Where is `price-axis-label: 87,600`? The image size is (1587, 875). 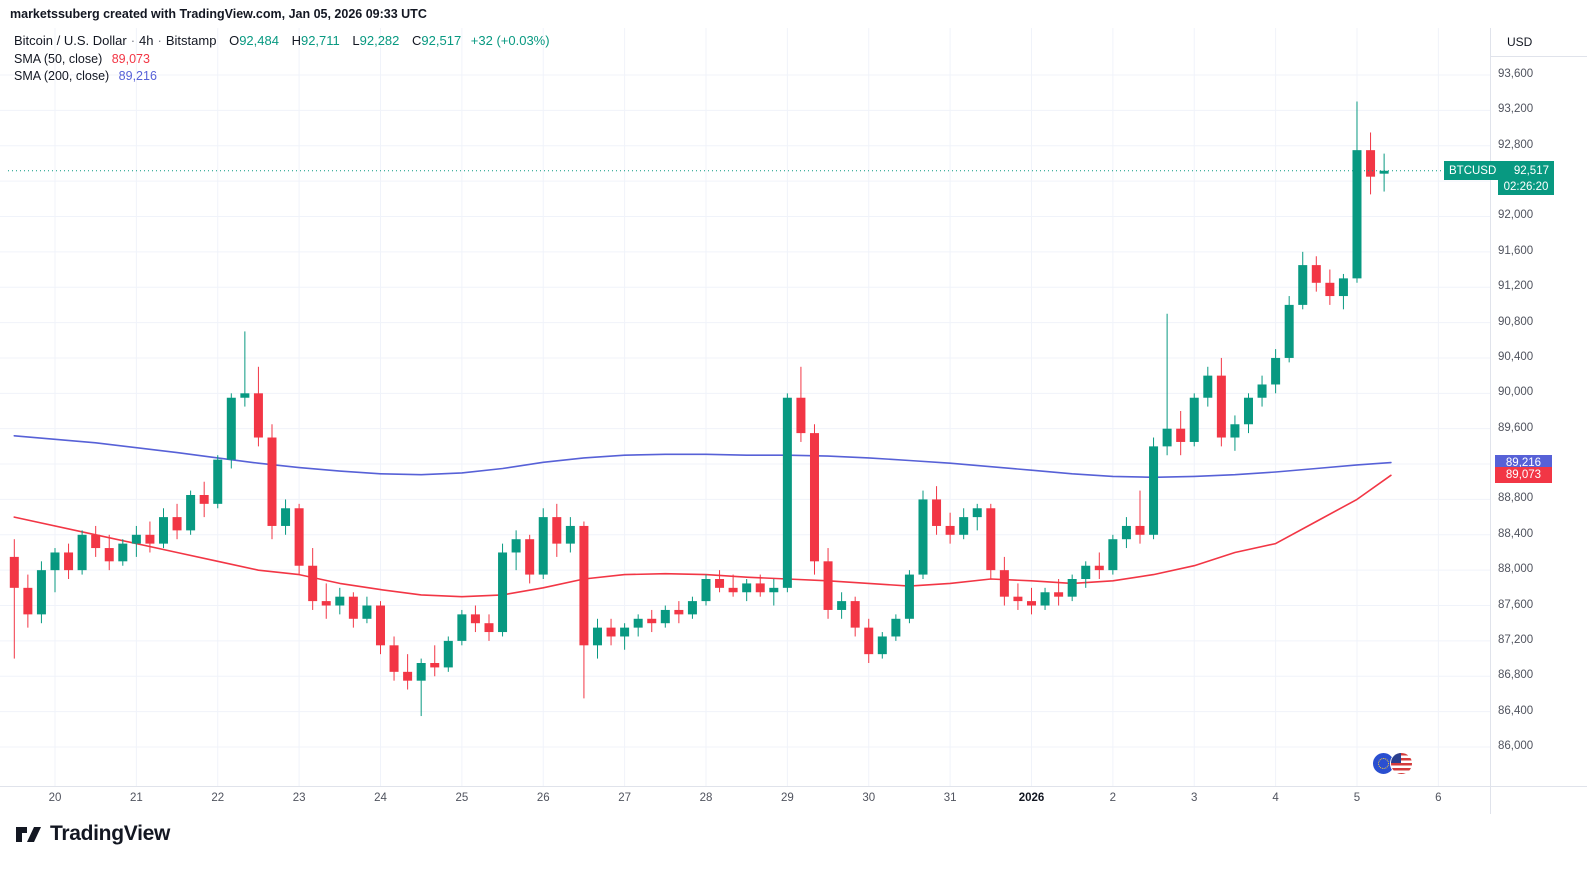 price-axis-label: 87,600 is located at coordinates (1516, 604).